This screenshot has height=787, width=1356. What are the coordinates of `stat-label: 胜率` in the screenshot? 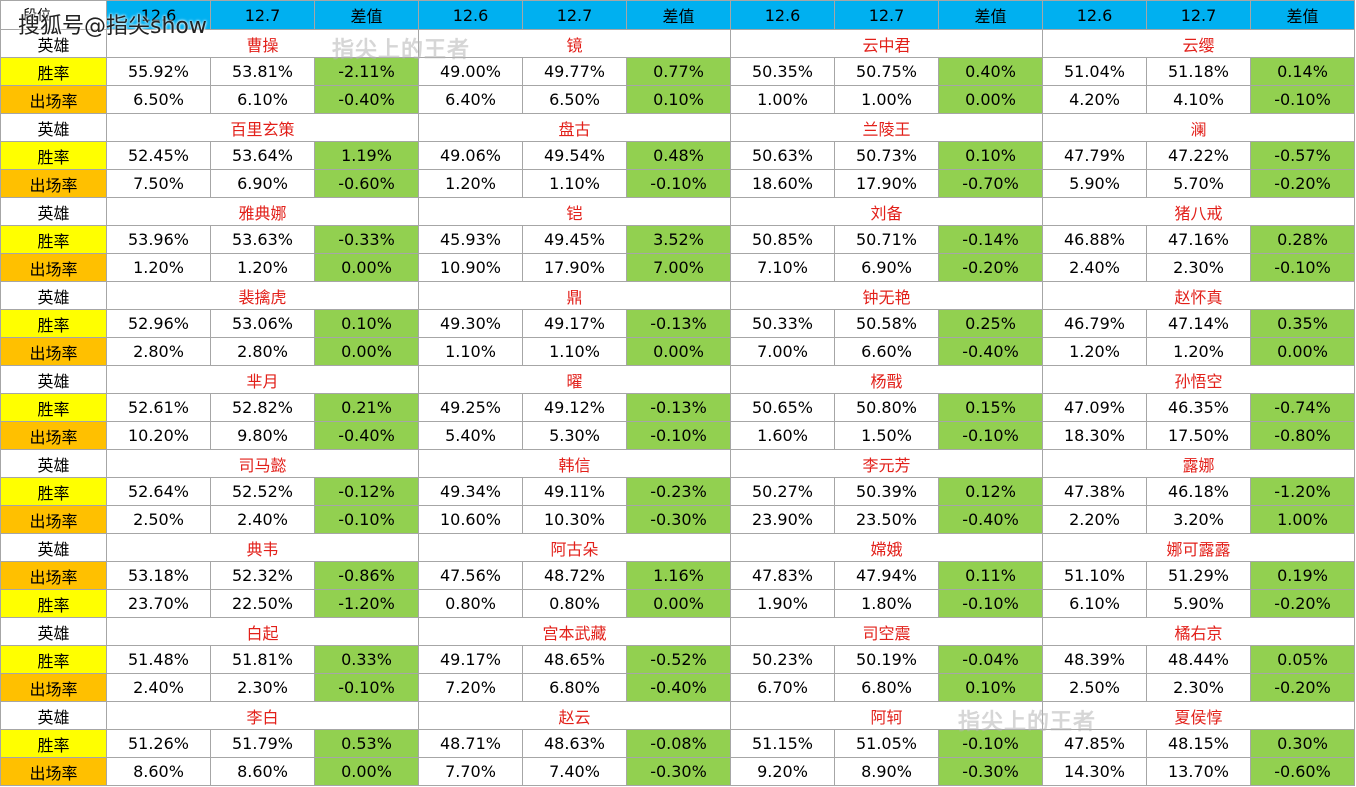 It's located at (53, 155).